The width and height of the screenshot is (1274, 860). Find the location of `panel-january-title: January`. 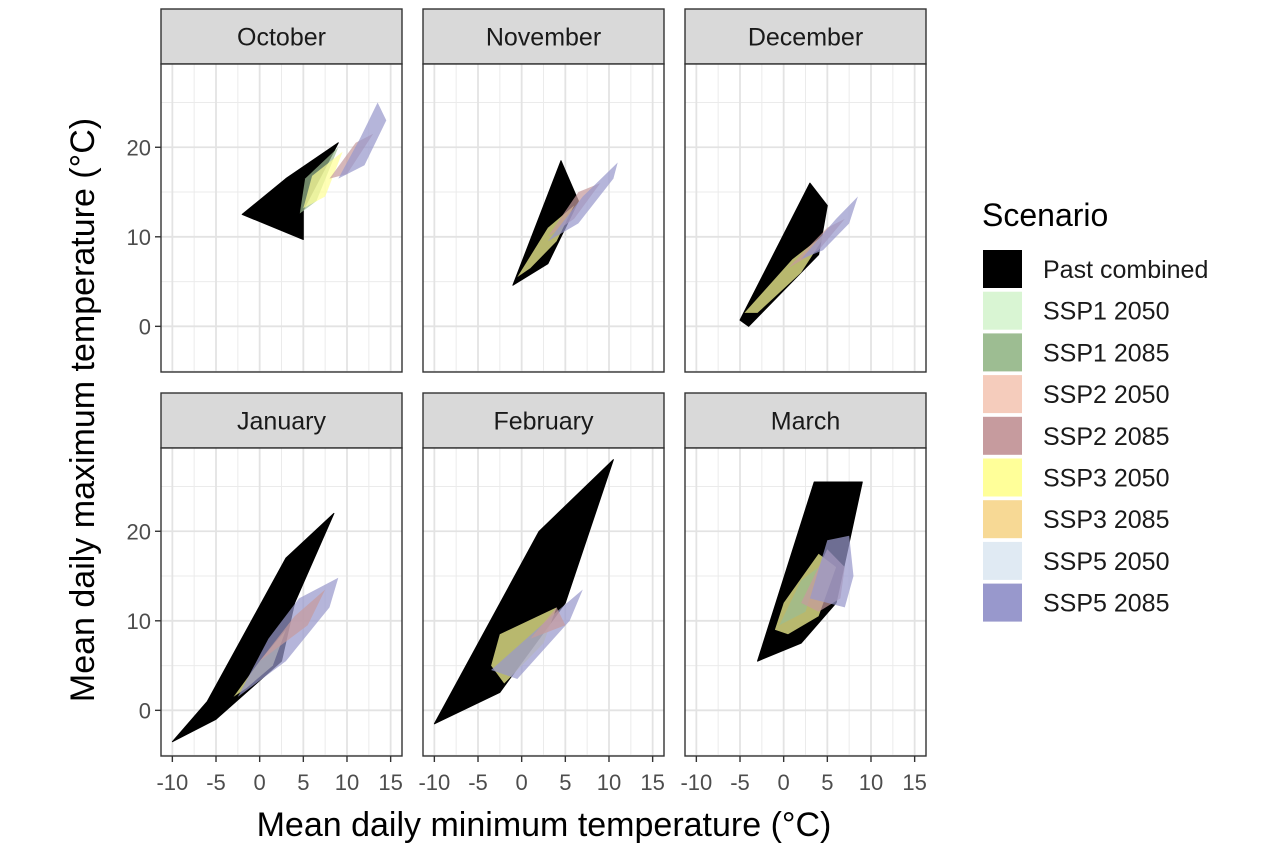

panel-january-title: January is located at coordinates (281, 422).